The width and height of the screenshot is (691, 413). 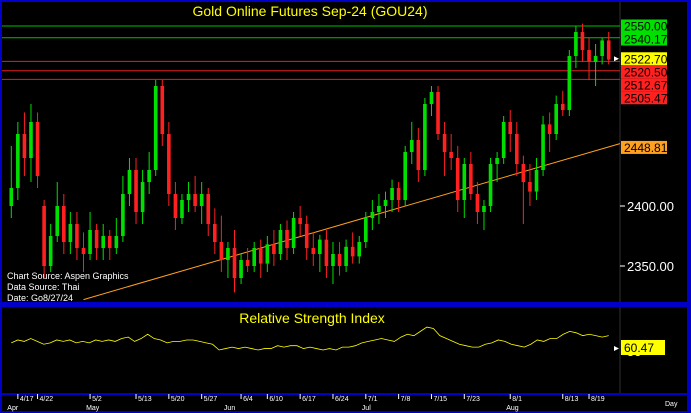 I want to click on time-axis, so click(x=344, y=403).